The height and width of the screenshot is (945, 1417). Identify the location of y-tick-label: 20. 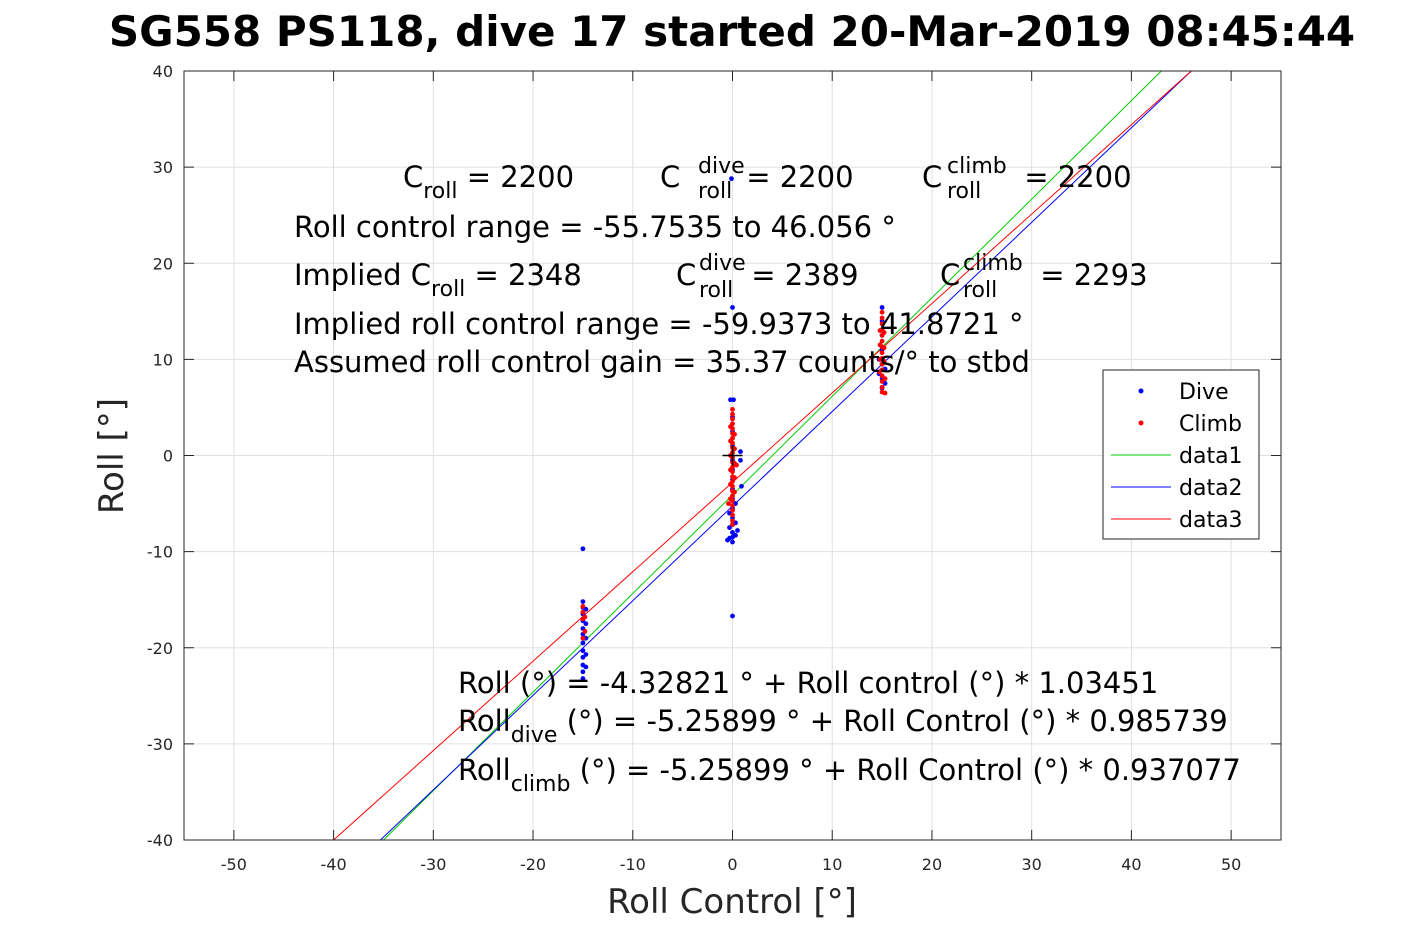
(163, 263).